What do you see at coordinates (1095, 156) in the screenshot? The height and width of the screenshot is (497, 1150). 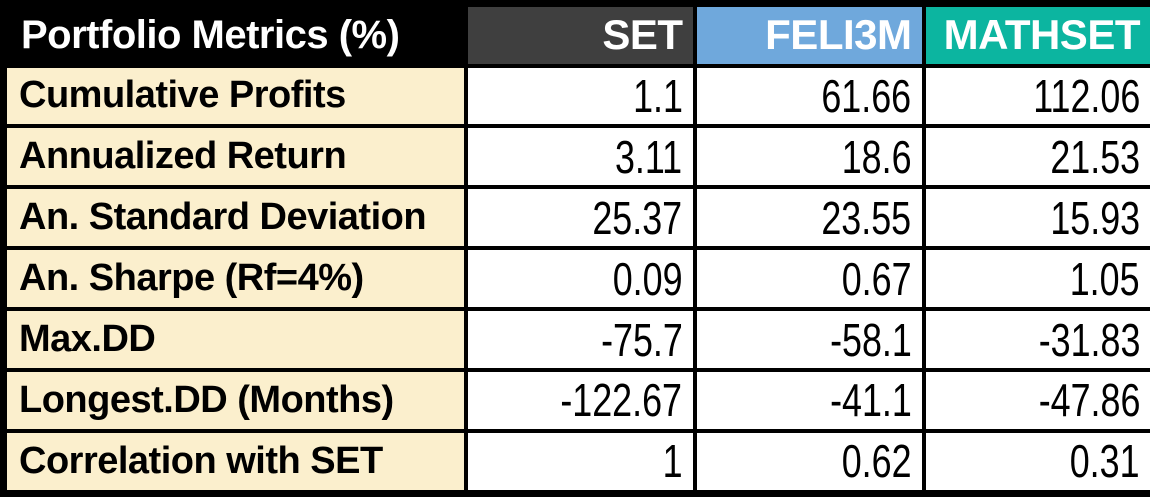 I see `value-text: 21.53` at bounding box center [1095, 156].